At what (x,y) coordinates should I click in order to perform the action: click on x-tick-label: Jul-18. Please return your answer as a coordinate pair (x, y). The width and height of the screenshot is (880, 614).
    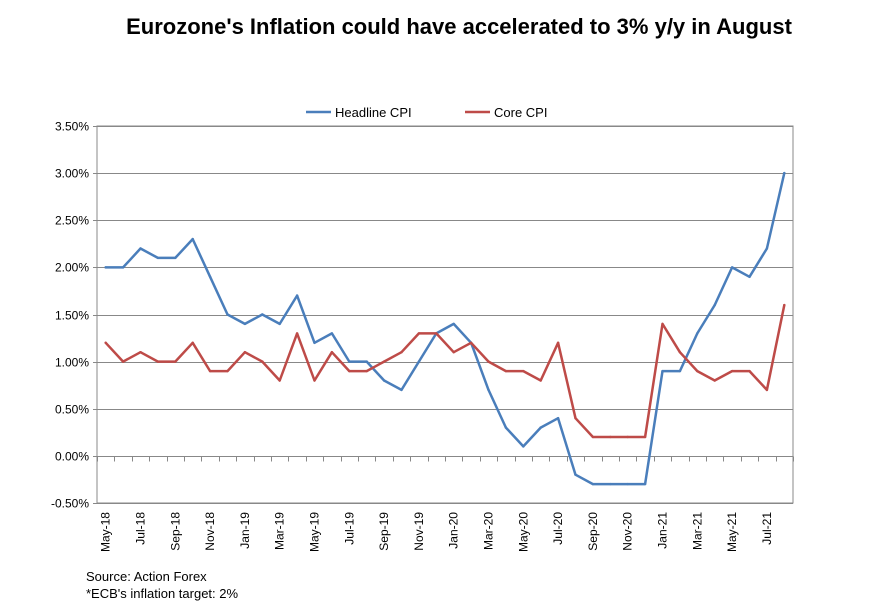
    Looking at the image, I should click on (141, 528).